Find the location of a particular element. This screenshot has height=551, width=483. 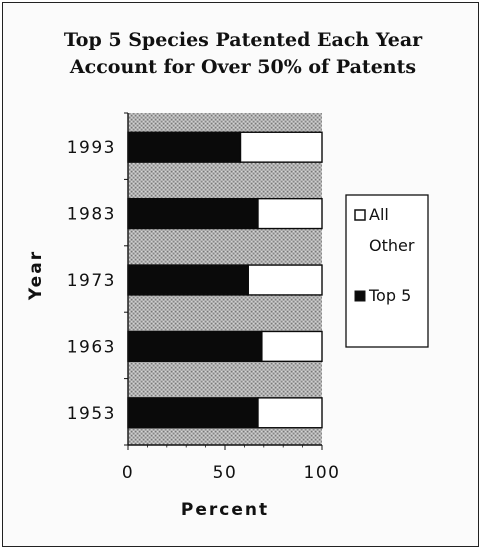

bar-top-5-1973 is located at coordinates (188, 280).